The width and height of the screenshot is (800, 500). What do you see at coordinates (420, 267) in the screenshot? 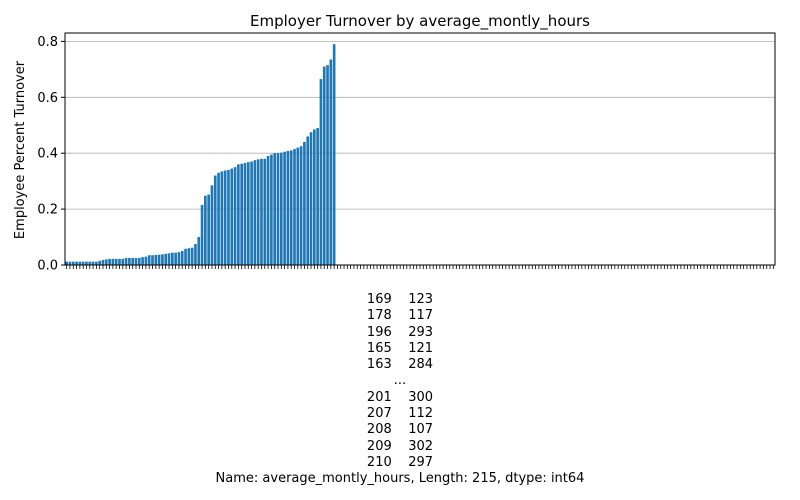
I see `x-axis` at bounding box center [420, 267].